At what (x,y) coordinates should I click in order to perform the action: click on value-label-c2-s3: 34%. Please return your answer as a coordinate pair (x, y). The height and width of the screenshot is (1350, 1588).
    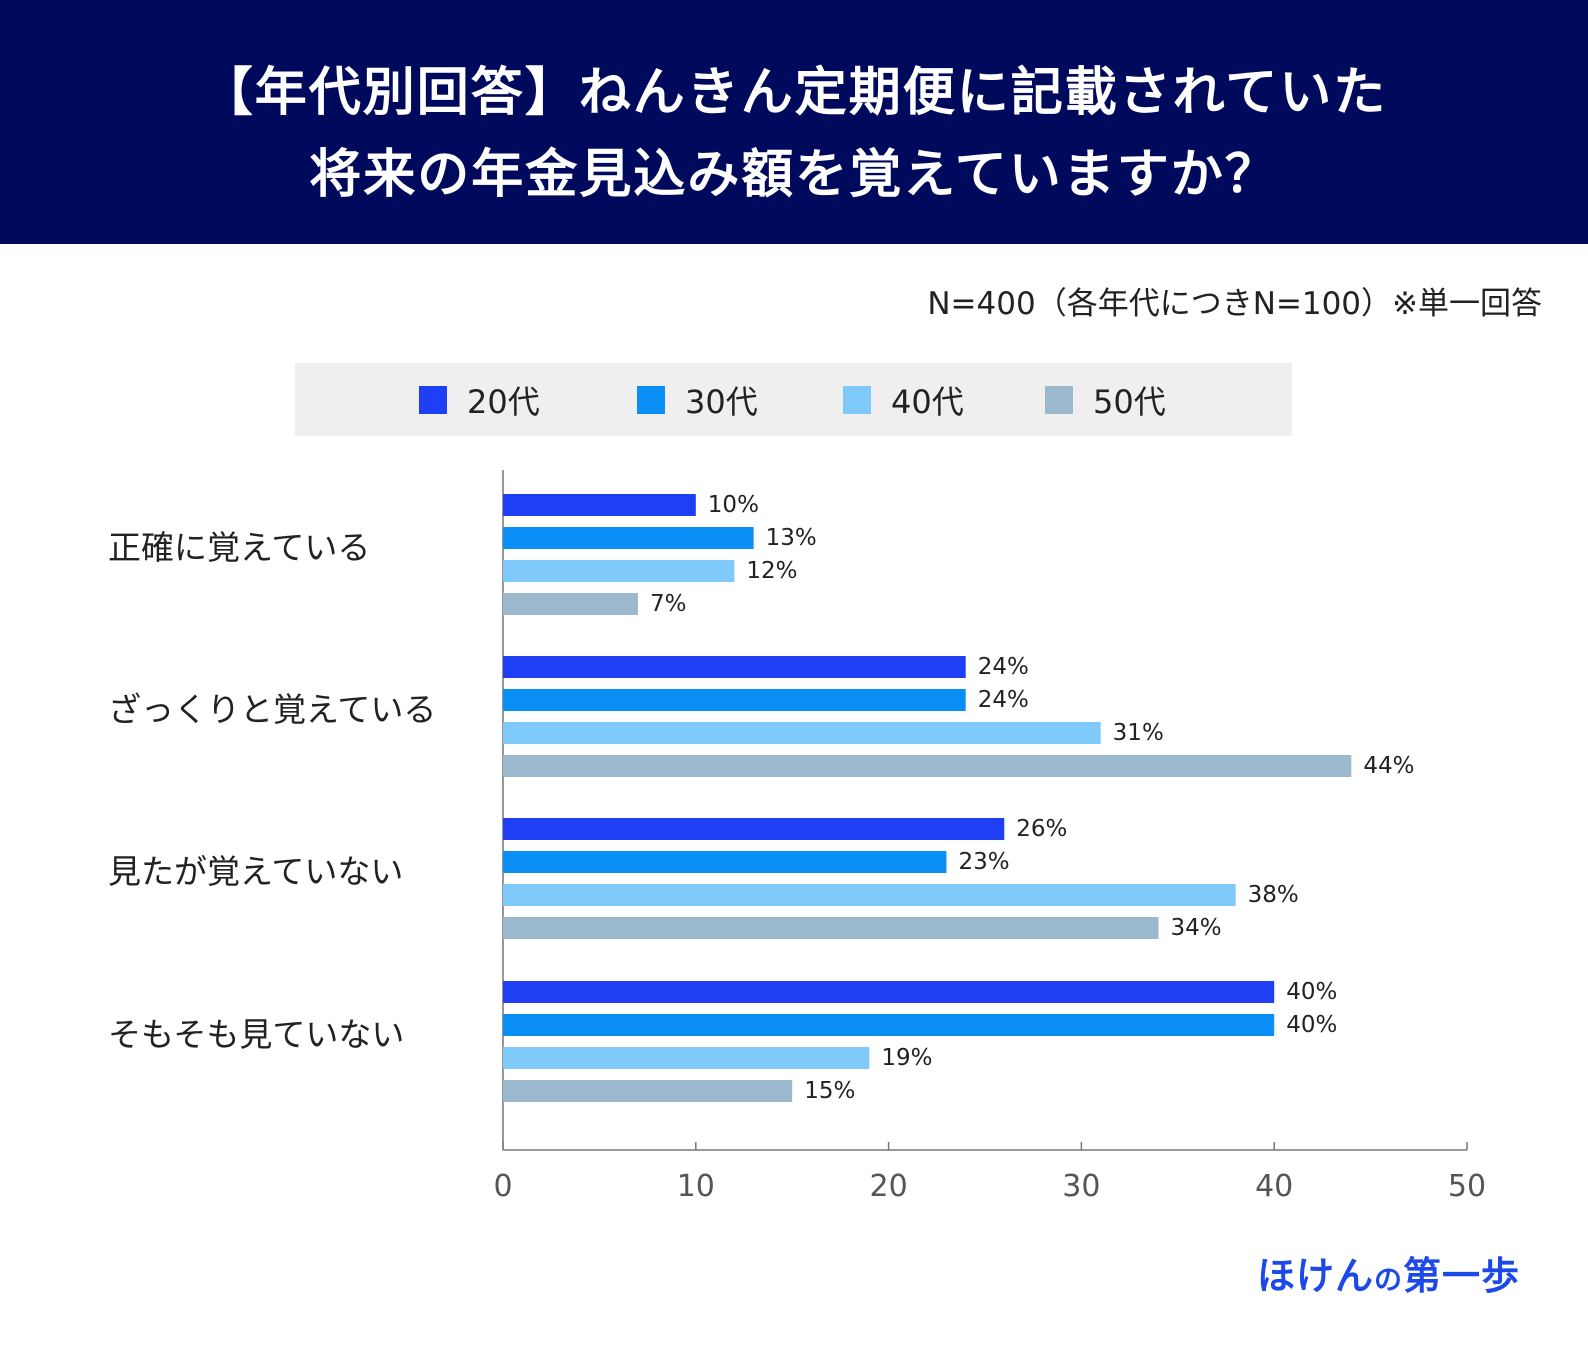
    Looking at the image, I should click on (1196, 928).